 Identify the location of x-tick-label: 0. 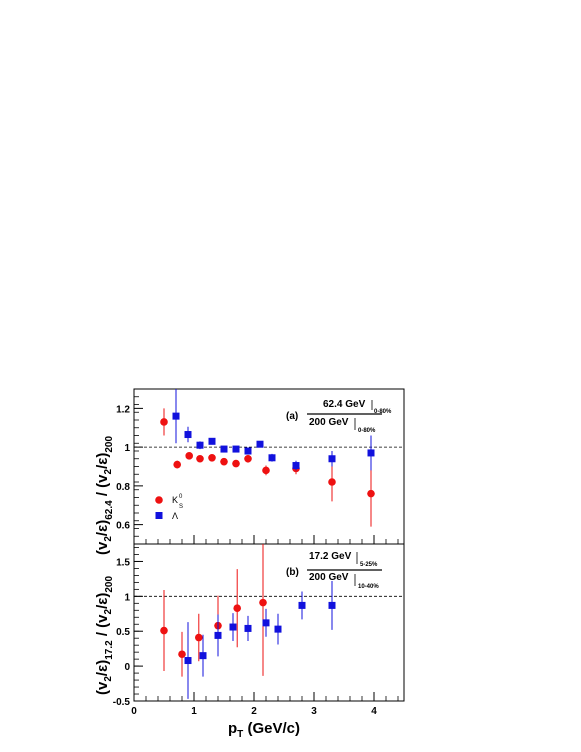
(134, 711).